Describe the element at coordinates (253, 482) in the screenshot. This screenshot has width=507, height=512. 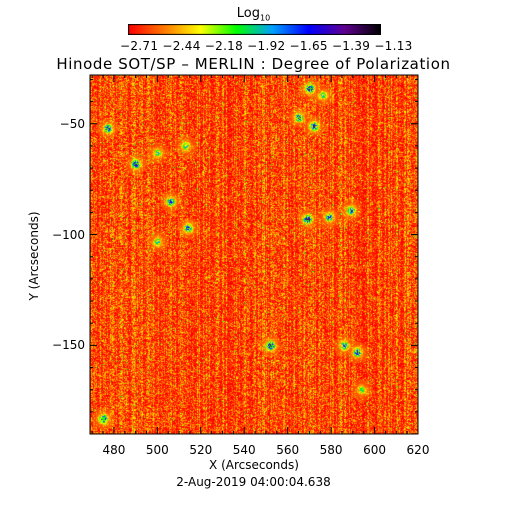
I see `date-stamp: 2-Aug-2019 04:00:04.638` at that location.